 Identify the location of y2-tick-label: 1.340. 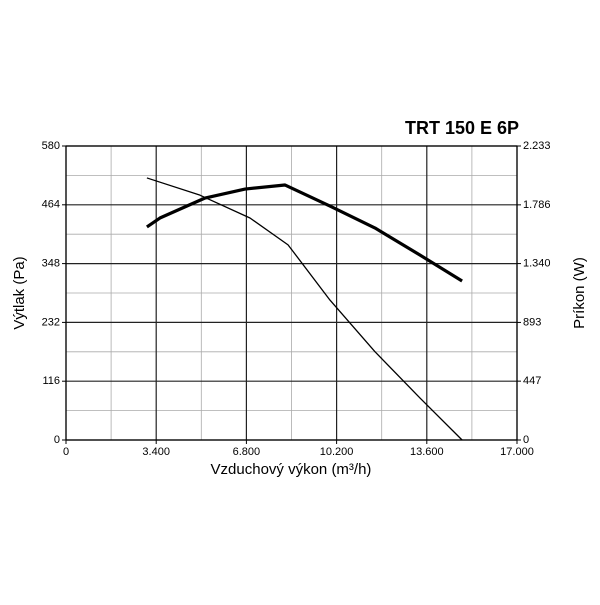
(537, 263).